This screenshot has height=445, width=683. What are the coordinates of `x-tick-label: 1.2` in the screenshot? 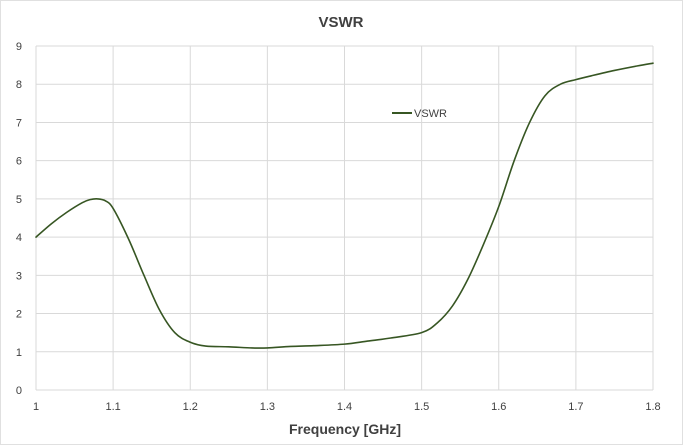 It's located at (190, 407).